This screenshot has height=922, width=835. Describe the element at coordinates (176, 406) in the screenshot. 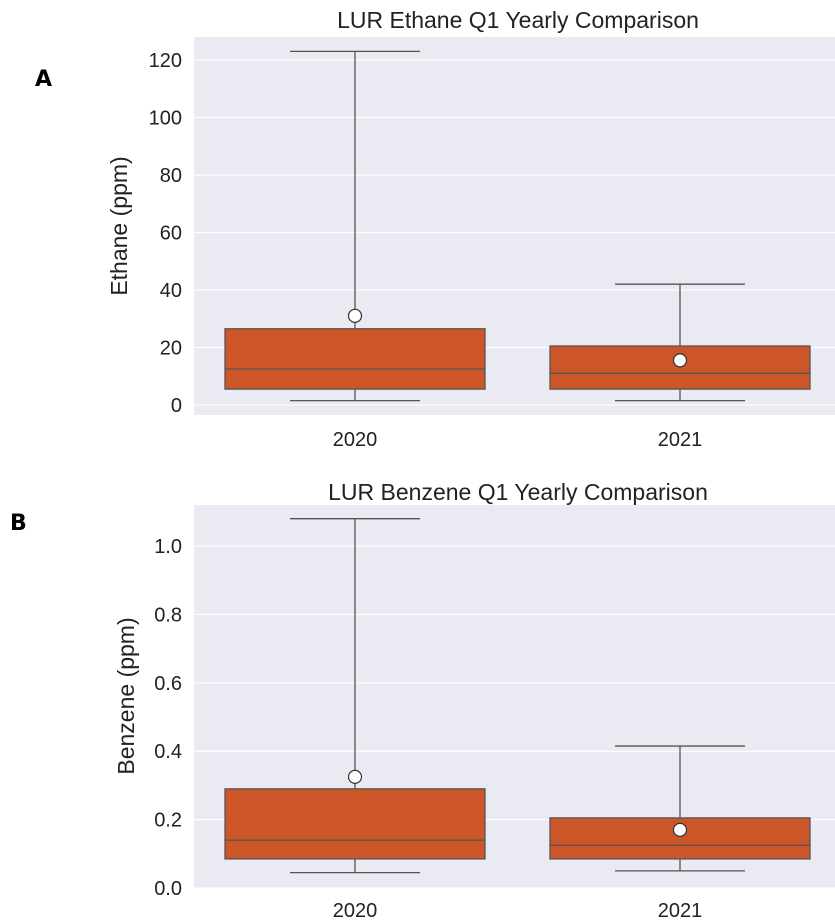

I see `y-tick-label-a-0: 0` at that location.